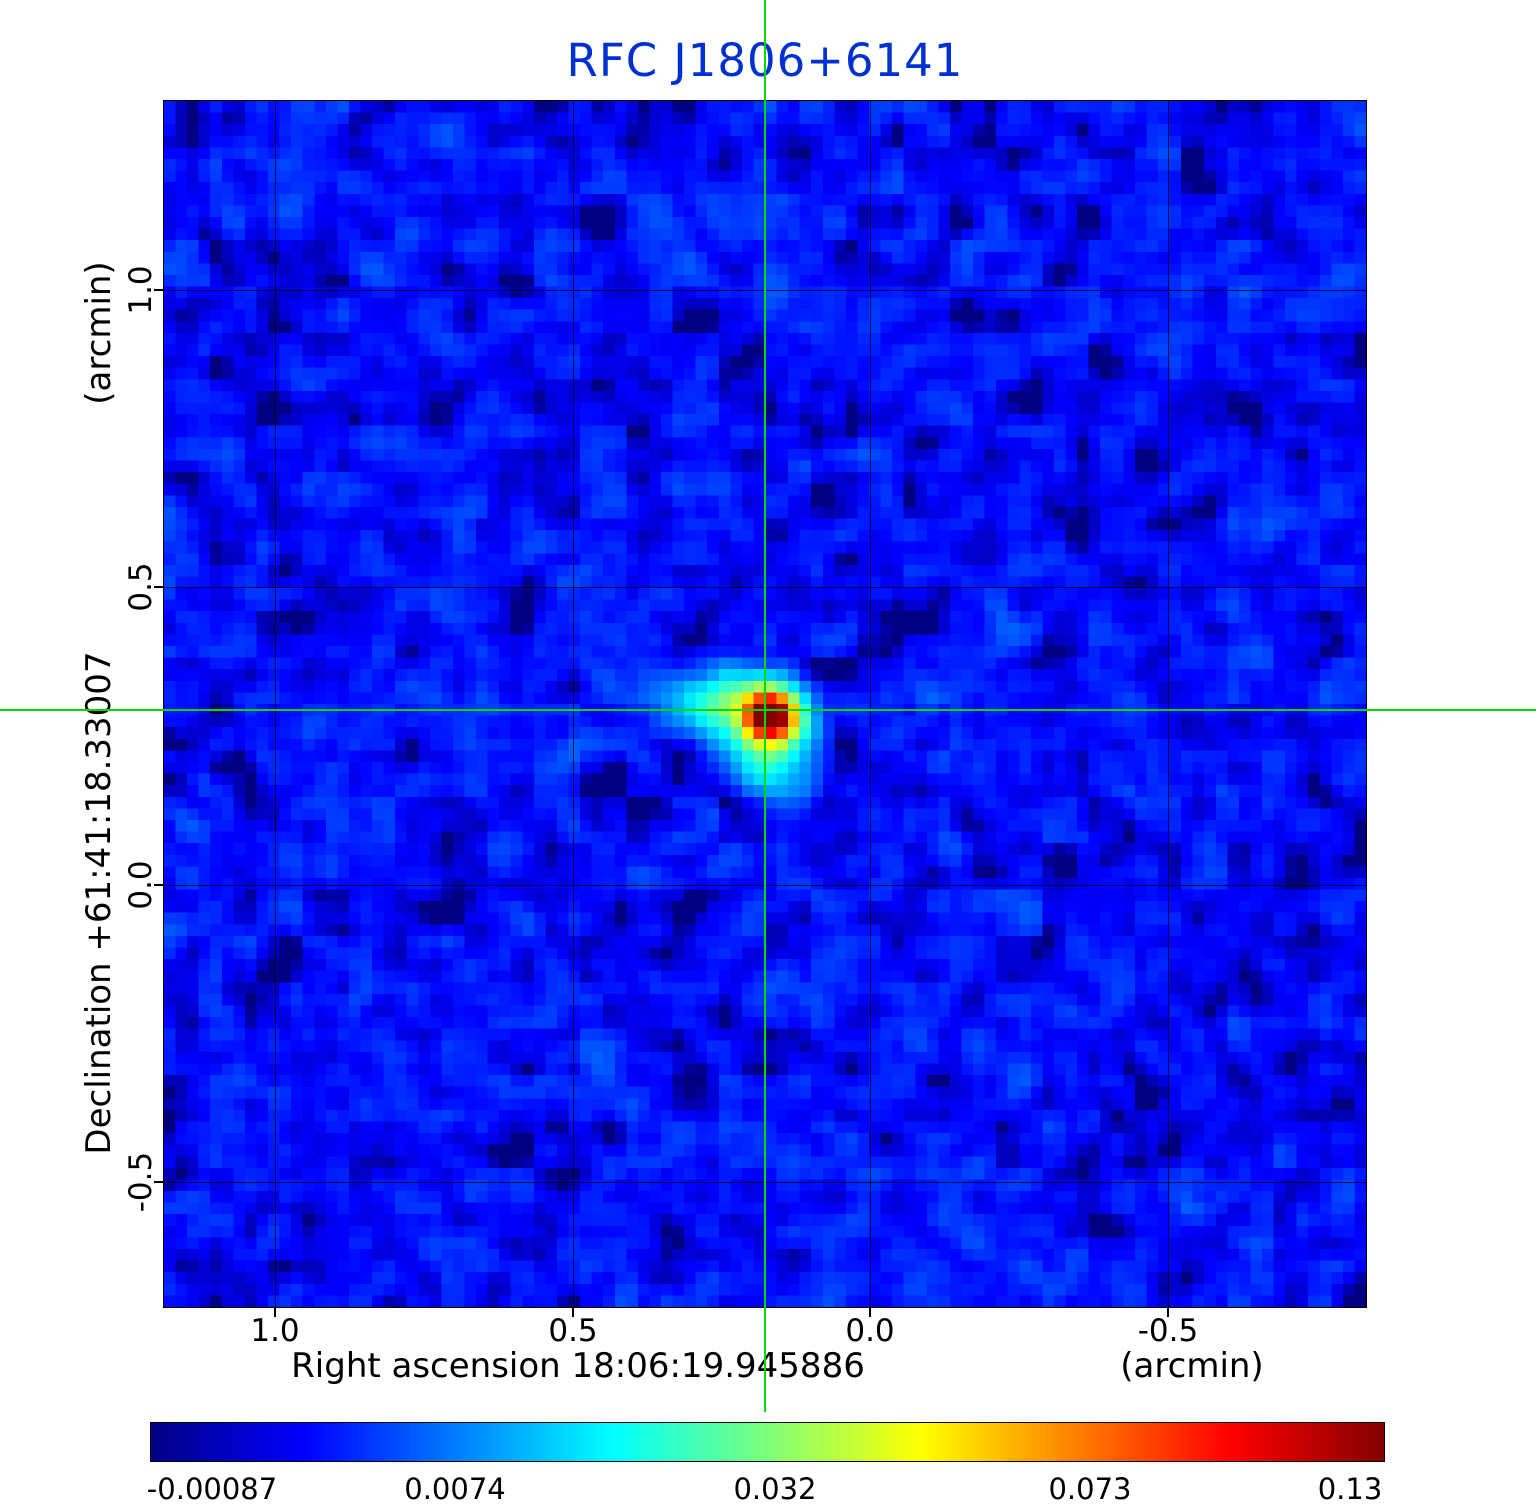 The width and height of the screenshot is (1536, 1511). What do you see at coordinates (1192, 1366) in the screenshot?
I see `x-axis-unit-label: (arcmin)` at bounding box center [1192, 1366].